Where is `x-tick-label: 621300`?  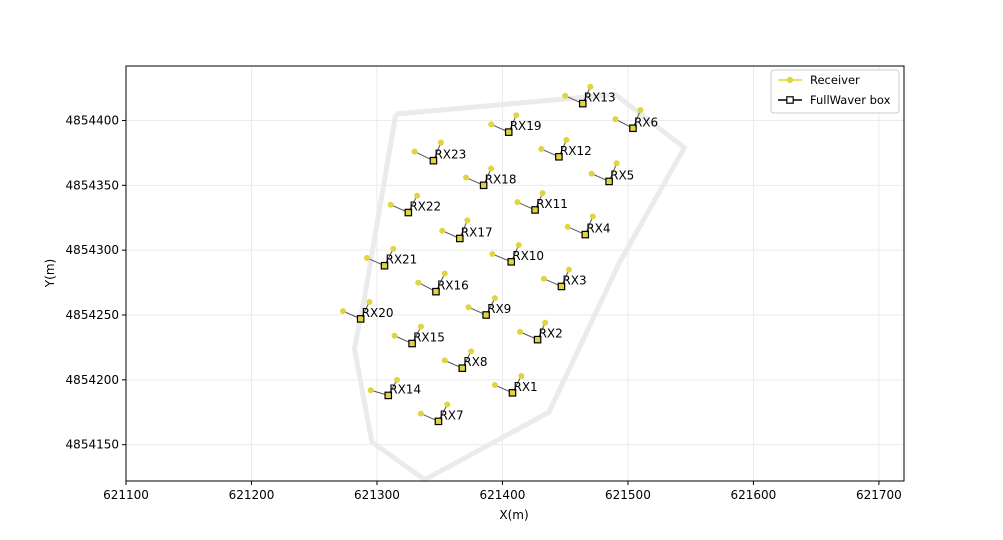
x-tick-label: 621300 is located at coordinates (377, 495).